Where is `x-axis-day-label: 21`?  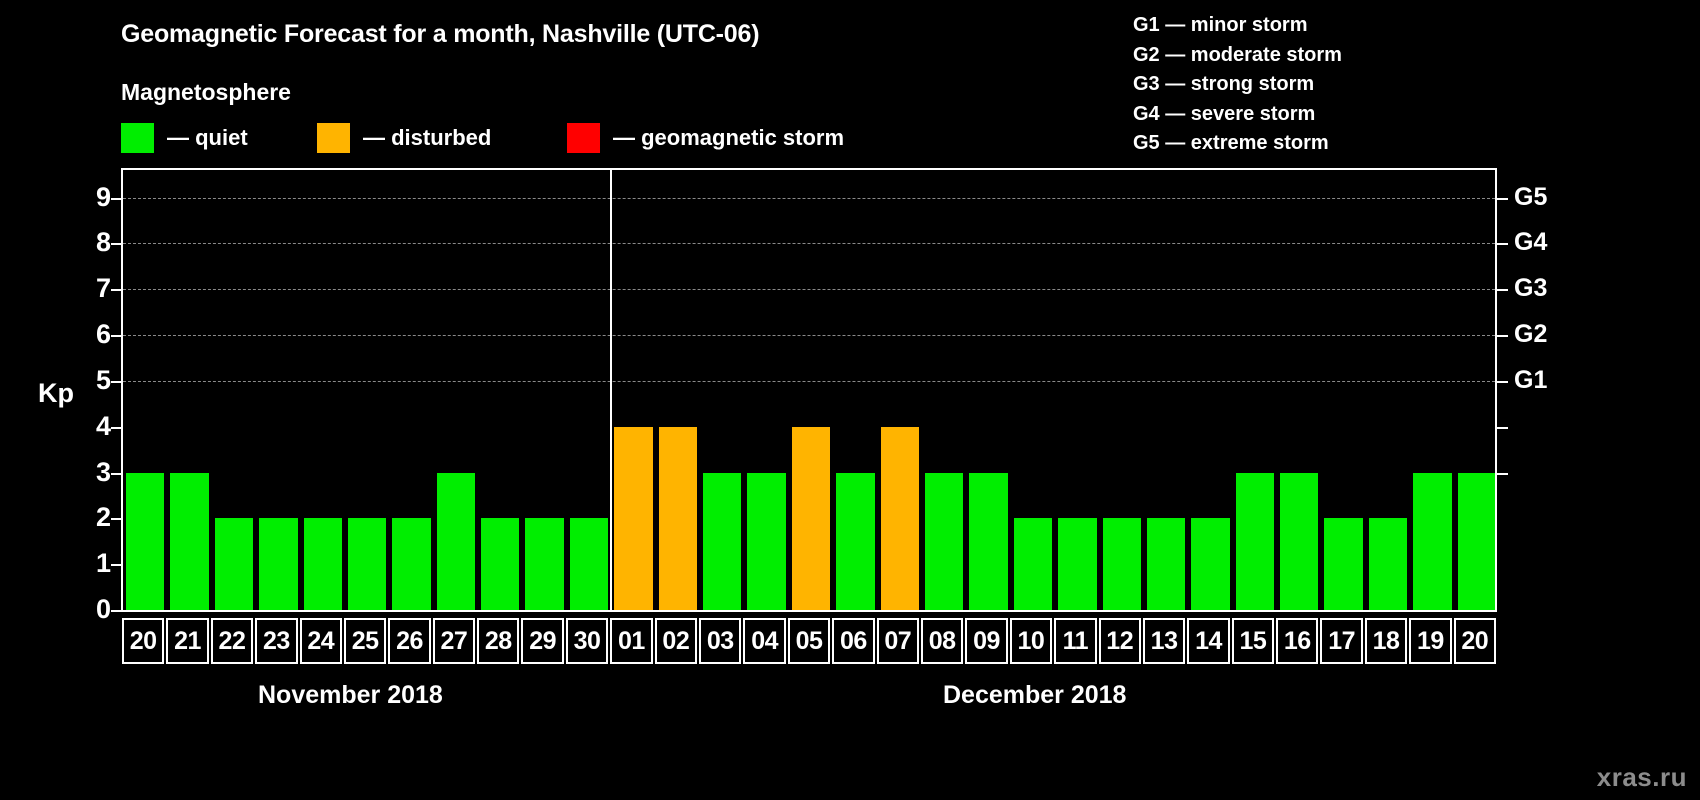
x-axis-day-label: 21 is located at coordinates (187, 641).